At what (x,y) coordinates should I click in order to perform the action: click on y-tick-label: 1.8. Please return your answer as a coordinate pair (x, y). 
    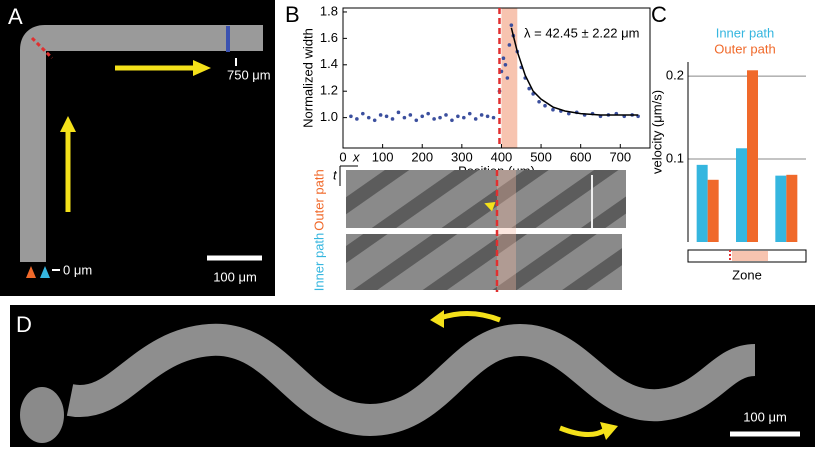
    Looking at the image, I should click on (329, 10).